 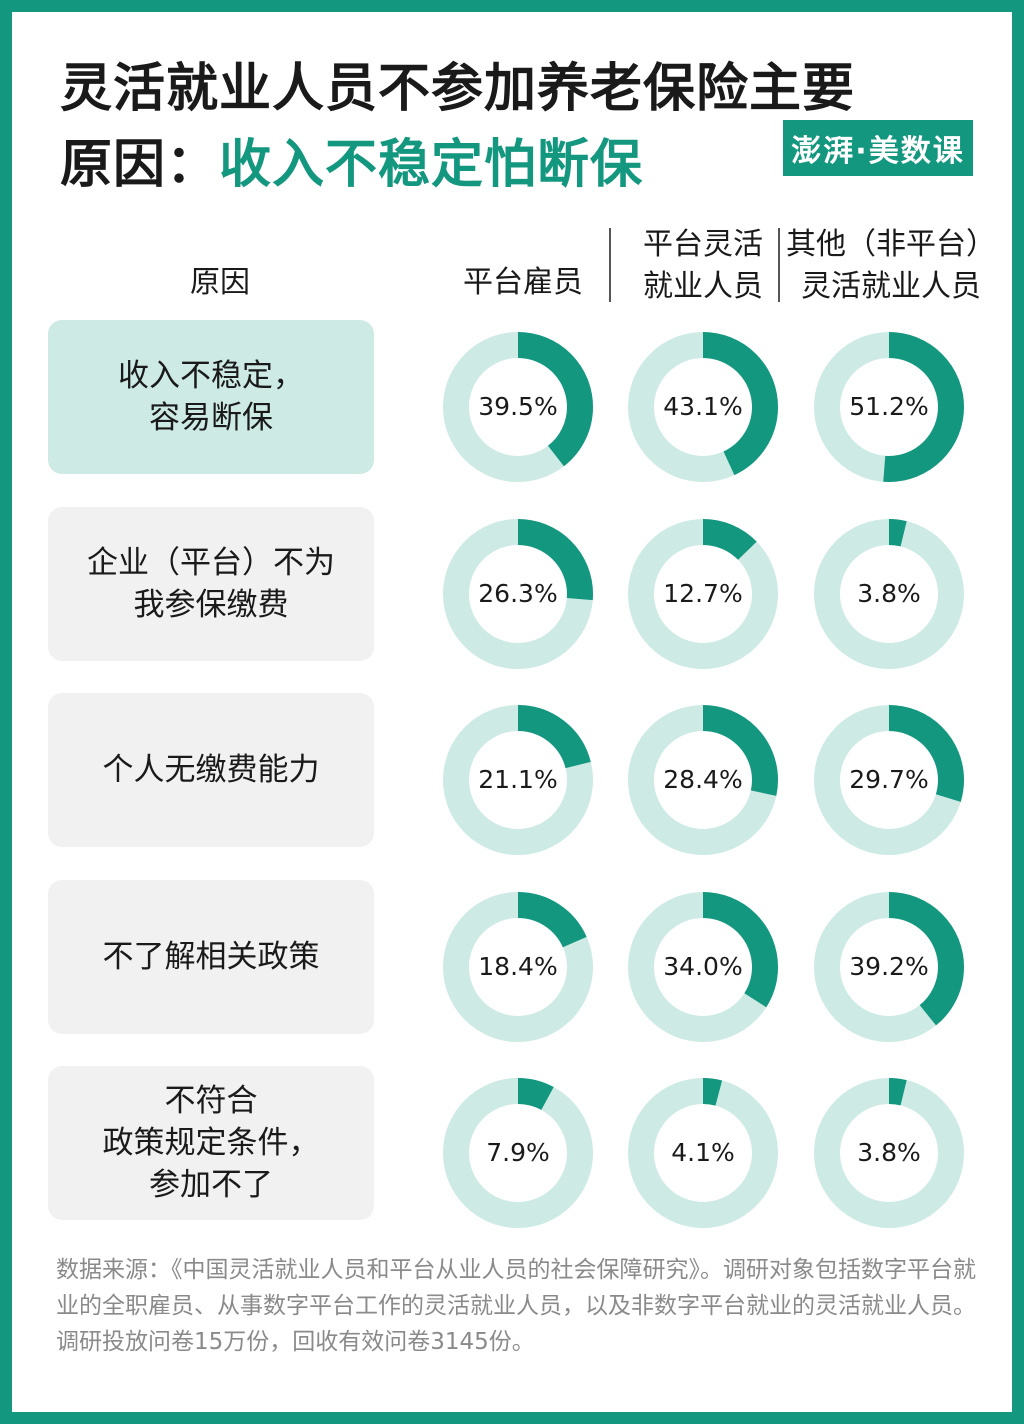 I want to click on donut-data-label: 28.4%, so click(x=702, y=779).